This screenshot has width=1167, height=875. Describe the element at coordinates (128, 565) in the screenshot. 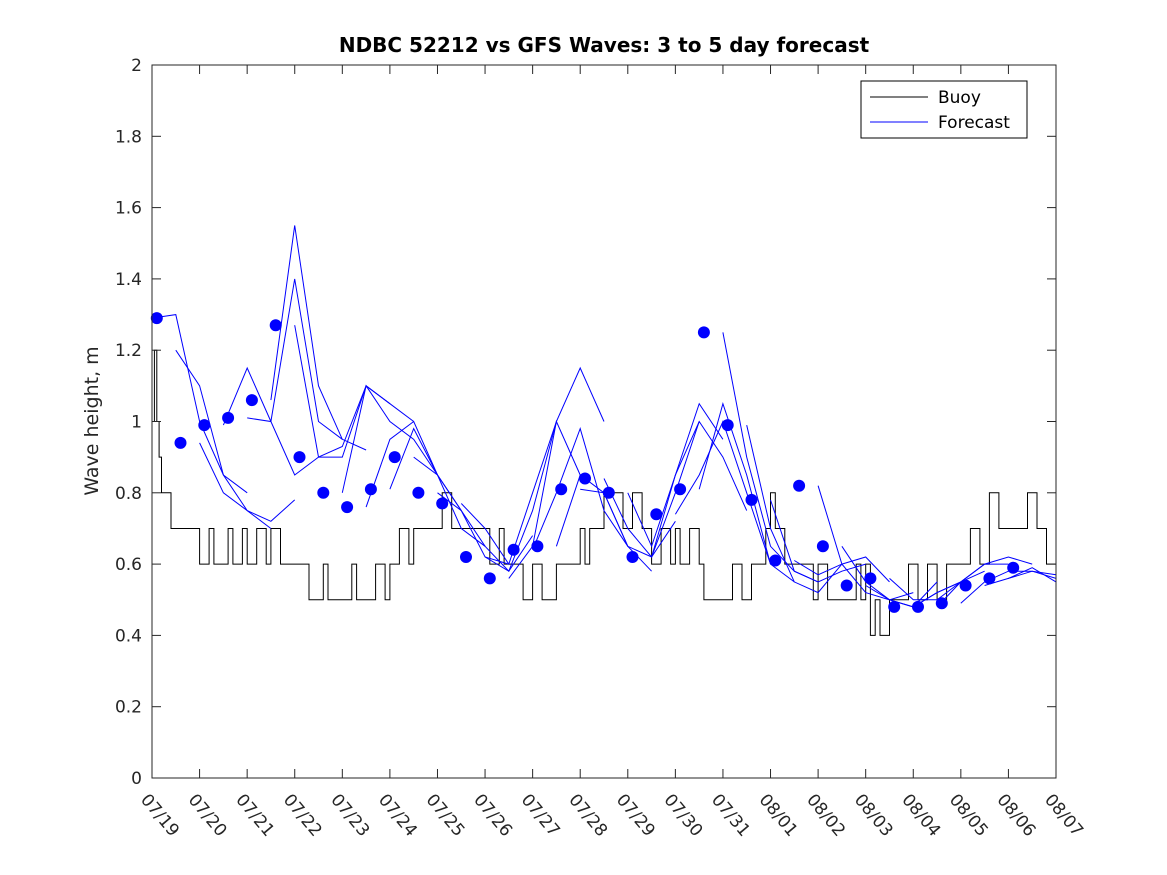

I see `y-tick-label: 0.6` at that location.